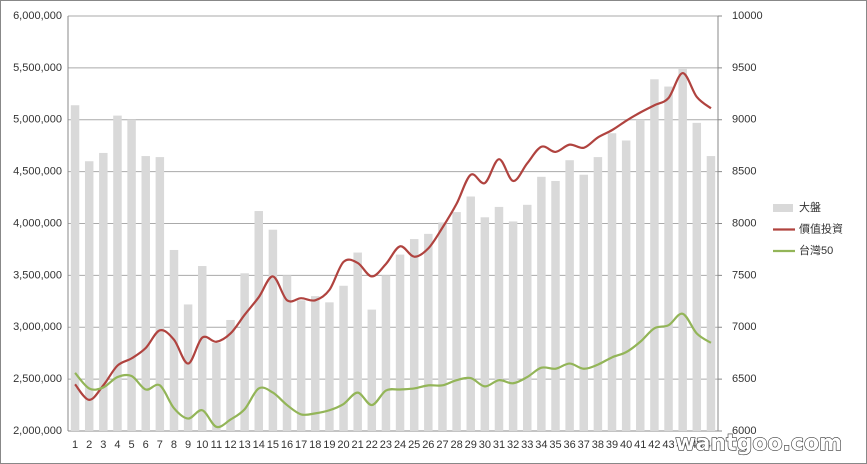 This screenshot has width=867, height=464. I want to click on x-tick-label: 31, so click(499, 445).